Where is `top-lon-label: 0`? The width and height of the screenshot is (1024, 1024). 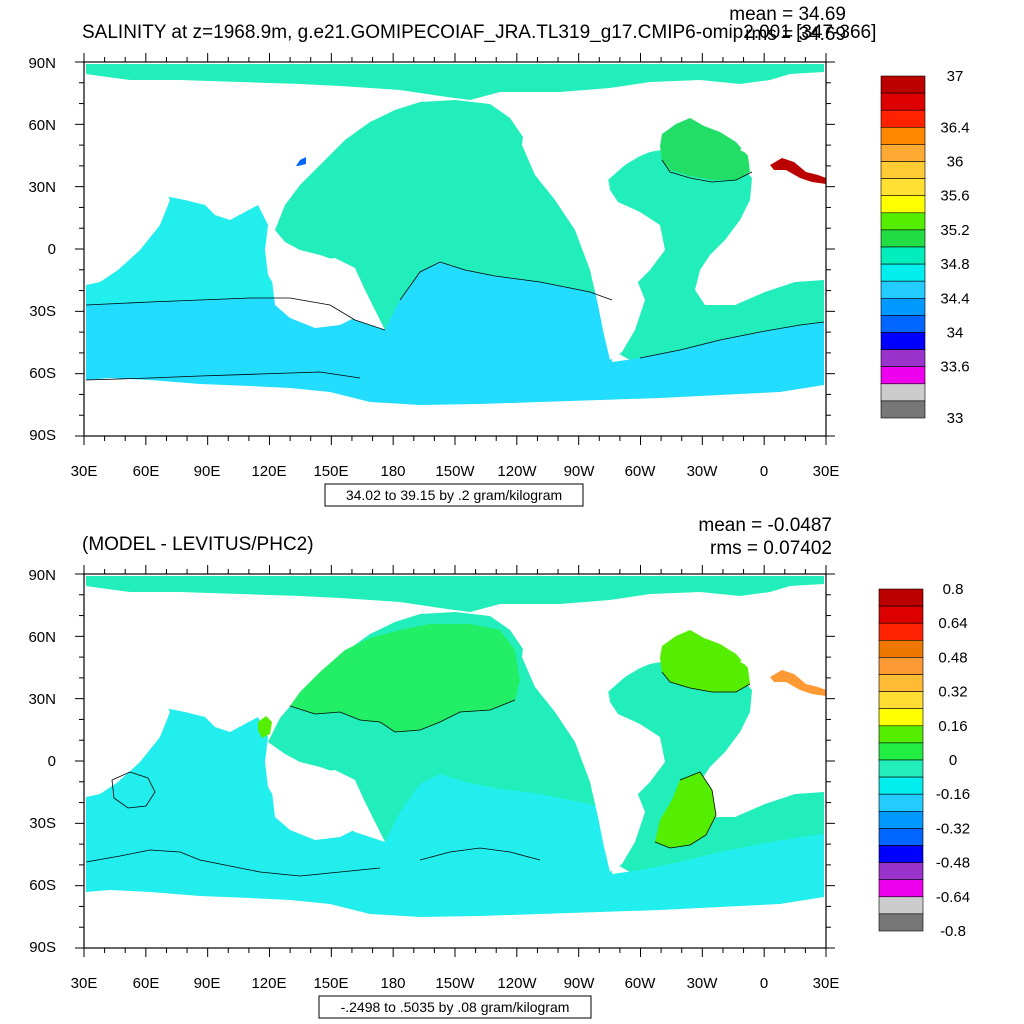 top-lon-label: 0 is located at coordinates (764, 471).